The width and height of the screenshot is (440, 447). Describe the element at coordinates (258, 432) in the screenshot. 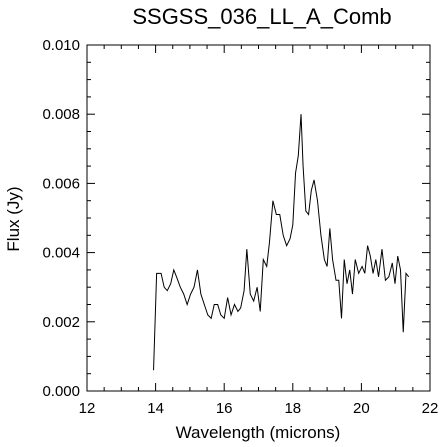

I see `x-axis-label: Wavelength (microns)` at that location.